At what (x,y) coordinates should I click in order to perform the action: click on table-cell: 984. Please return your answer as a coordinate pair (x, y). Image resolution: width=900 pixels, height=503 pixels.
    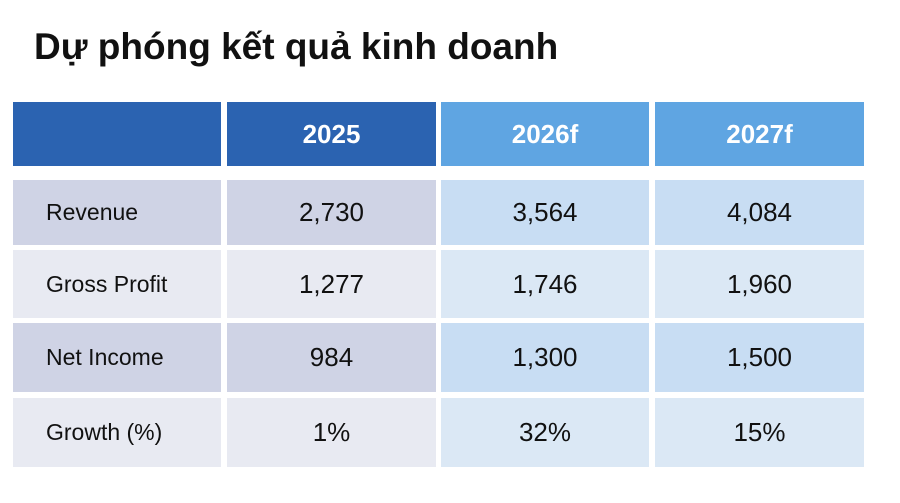
    Looking at the image, I should click on (331, 357).